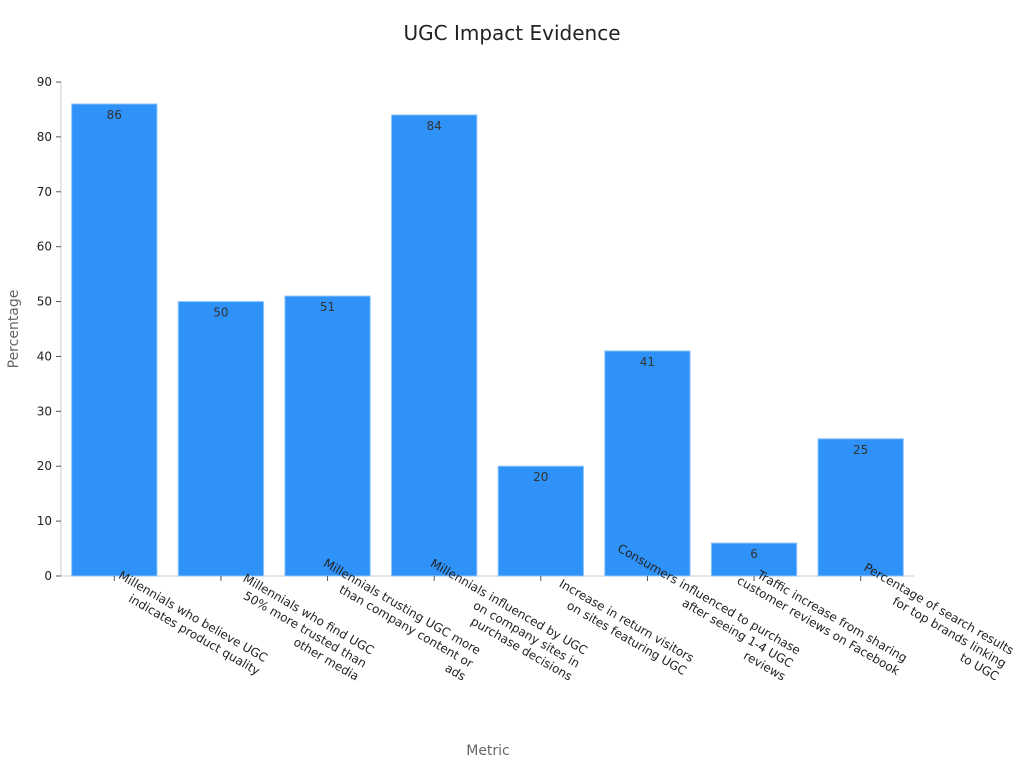 The width and height of the screenshot is (1024, 768). I want to click on y-tick-label: 70, so click(44, 192).